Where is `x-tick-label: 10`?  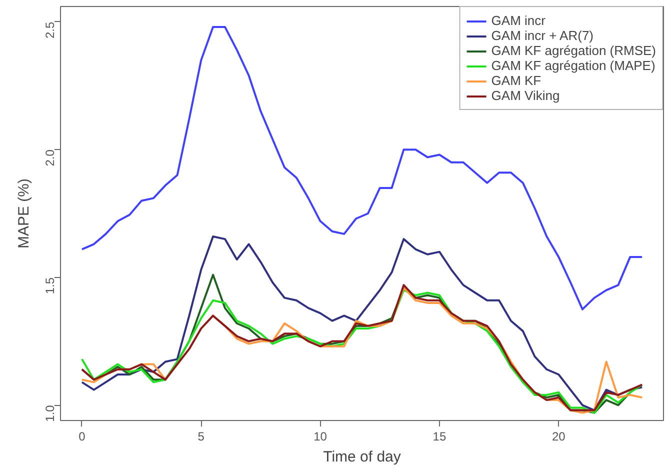
x-tick-label: 10 is located at coordinates (321, 437).